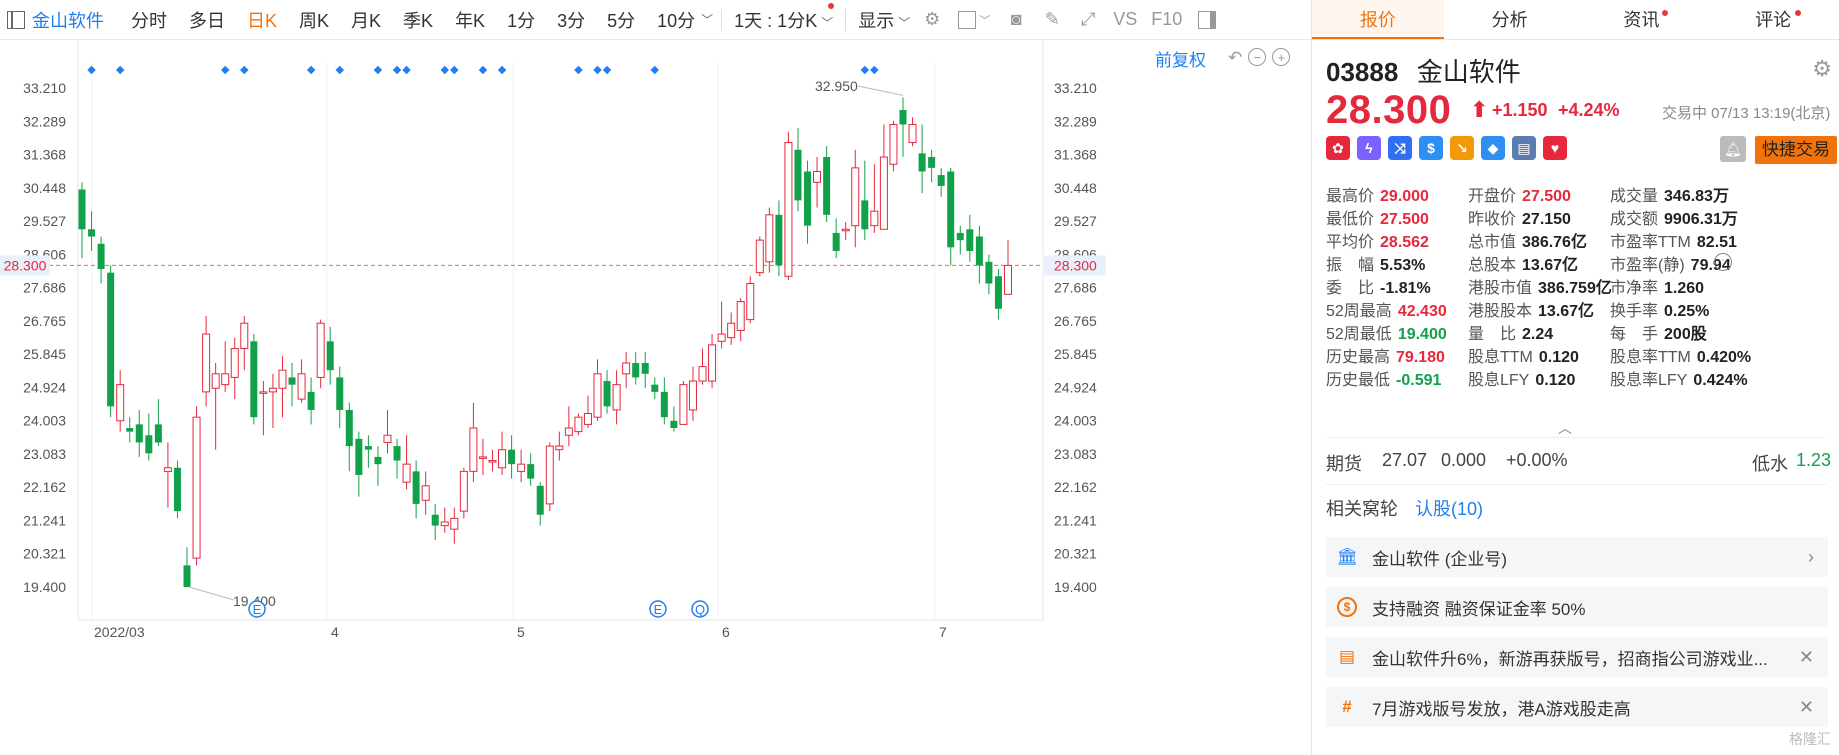 The height and width of the screenshot is (755, 1839). What do you see at coordinates (1733, 149) in the screenshot?
I see `bell-icon: 🔔︎` at bounding box center [1733, 149].